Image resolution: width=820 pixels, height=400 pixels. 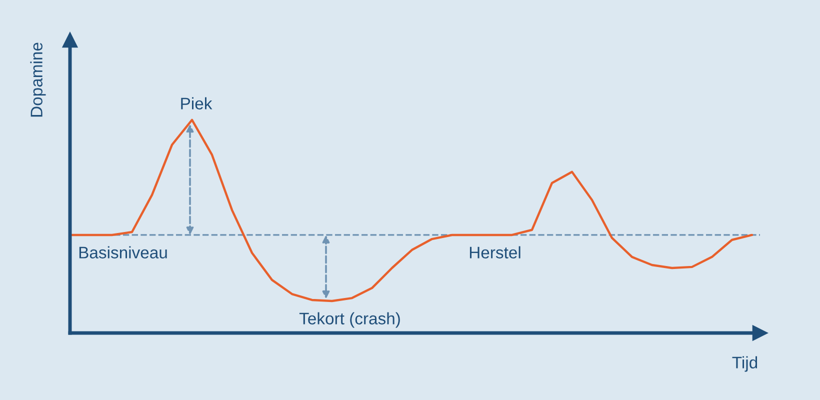 What do you see at coordinates (38, 79) in the screenshot?
I see `y-axis-title: Dopamine` at bounding box center [38, 79].